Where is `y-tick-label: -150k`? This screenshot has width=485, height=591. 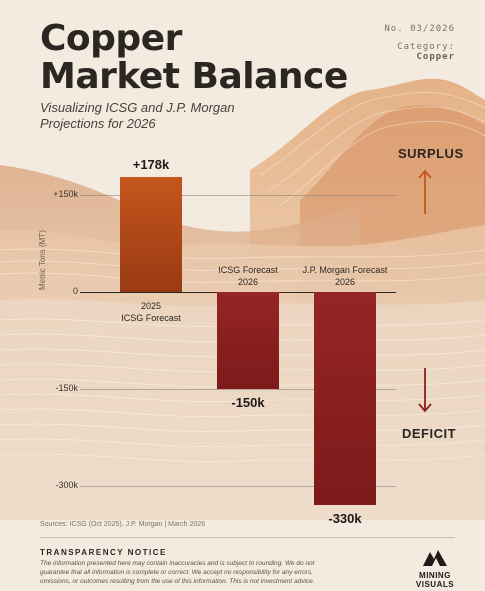 y-tick-label: -150k is located at coordinates (66, 388).